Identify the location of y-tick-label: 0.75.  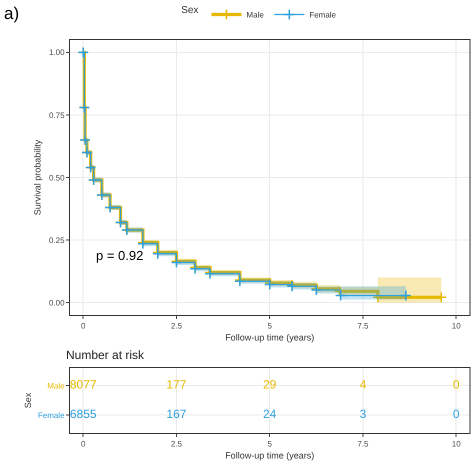
(57, 115).